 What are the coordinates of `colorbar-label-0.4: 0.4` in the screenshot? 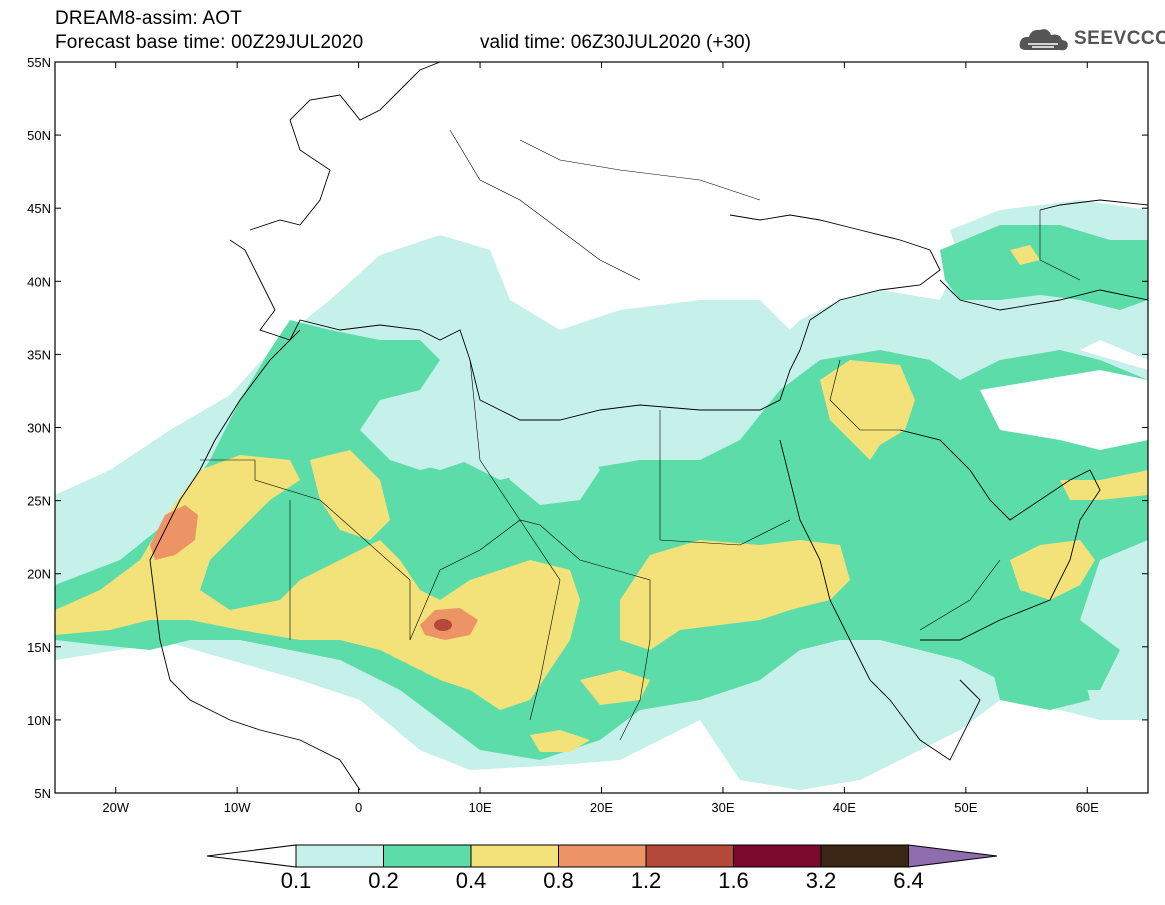 It's located at (471, 880).